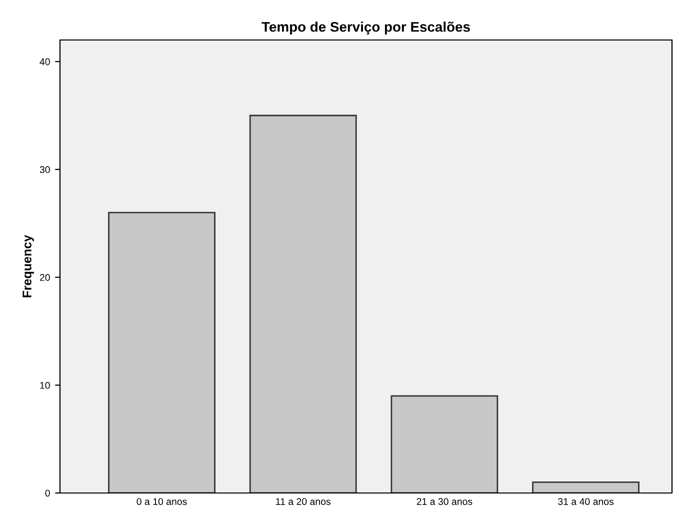 The image size is (681, 515). Describe the element at coordinates (45, 385) in the screenshot. I see `y-tick-label: 10` at that location.